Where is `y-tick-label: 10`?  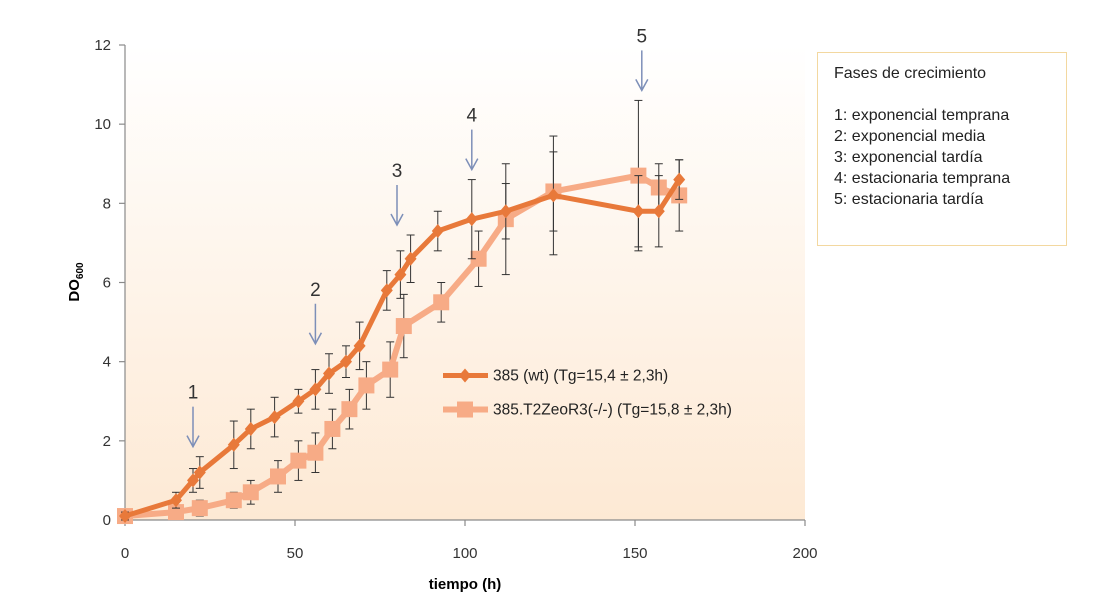 y-tick-label: 10 is located at coordinates (102, 124).